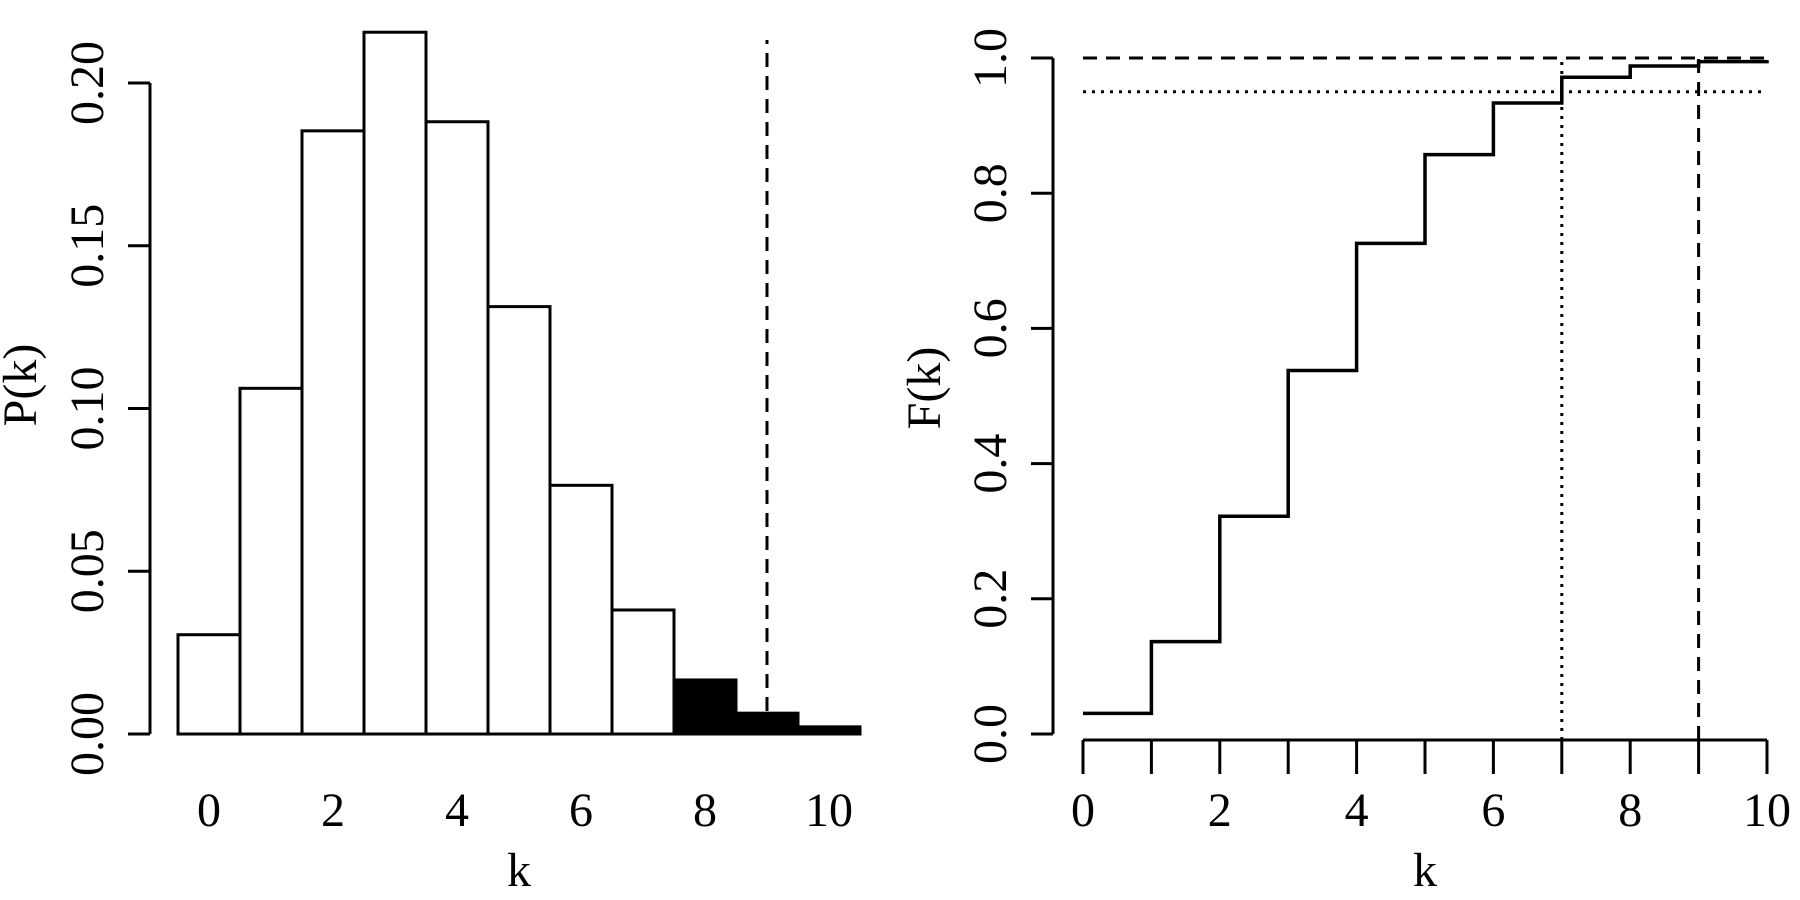  What do you see at coordinates (87, 246) in the screenshot?
I see `y-tick-label: 0.15` at bounding box center [87, 246].